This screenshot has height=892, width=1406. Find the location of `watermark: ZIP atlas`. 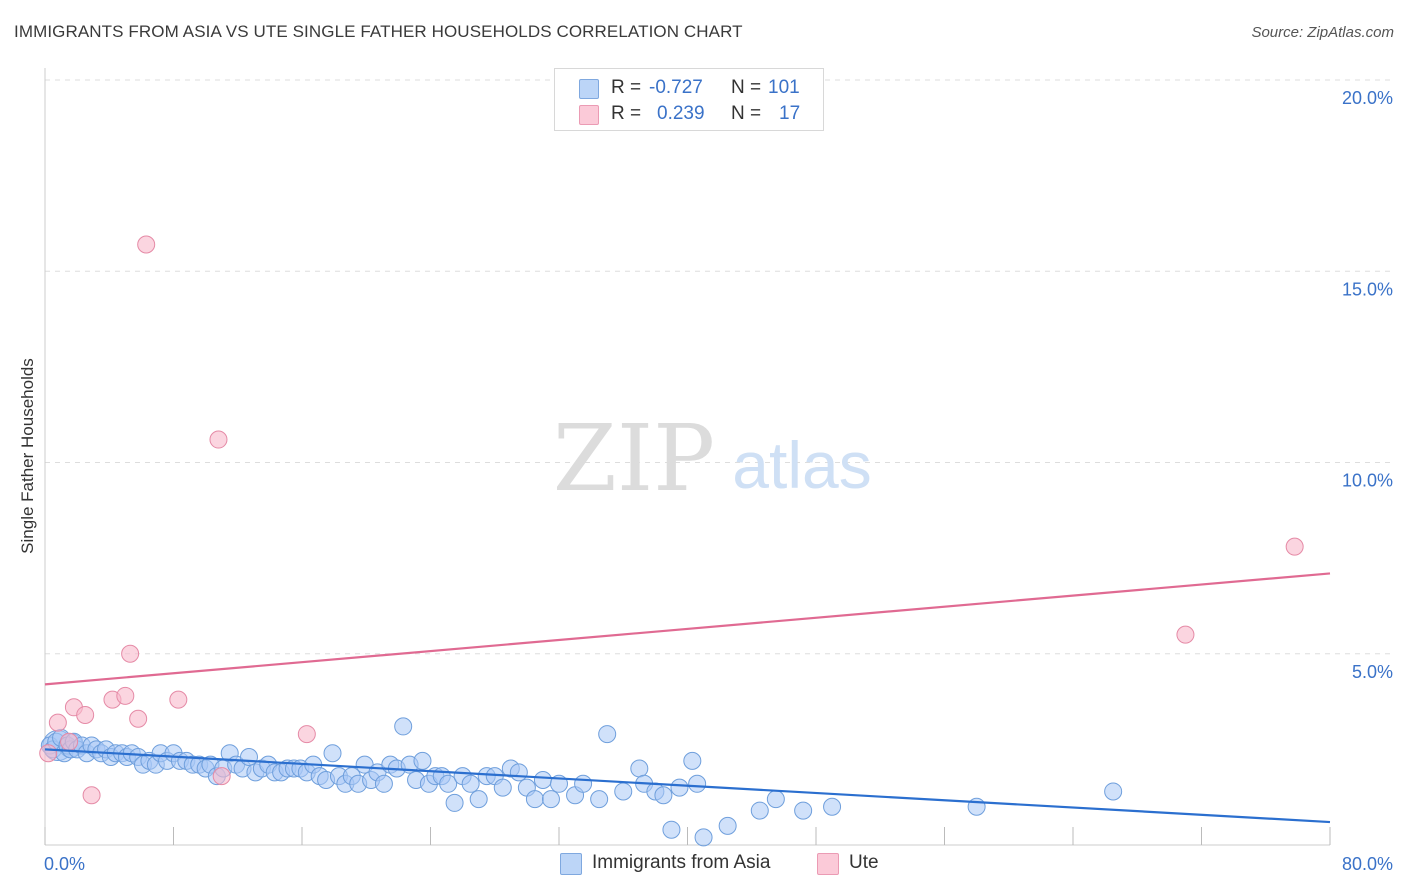

watermark: ZIP atlas is located at coordinates (712, 458).